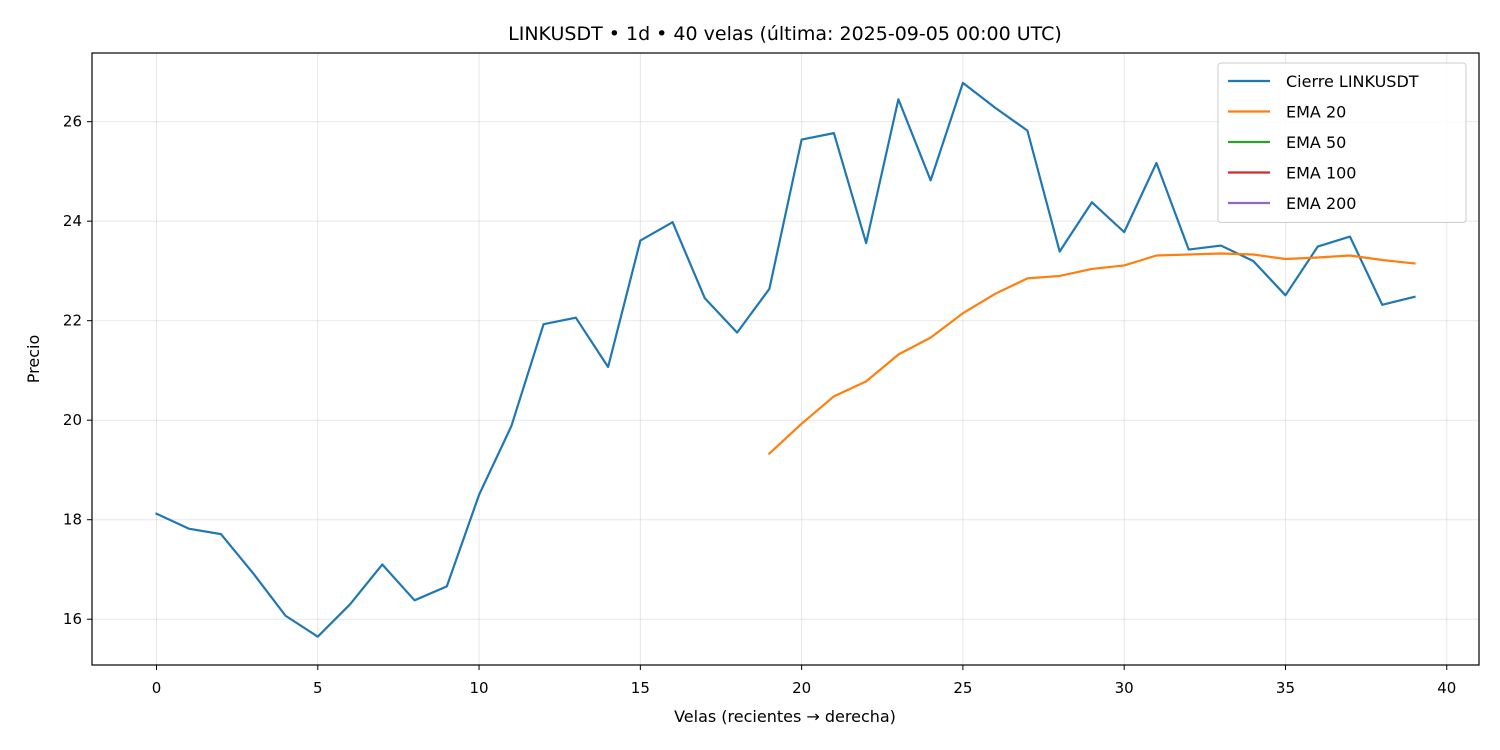 The image size is (1500, 750). Describe the element at coordinates (1316, 112) in the screenshot. I see `legend-label: EMA 20` at that location.